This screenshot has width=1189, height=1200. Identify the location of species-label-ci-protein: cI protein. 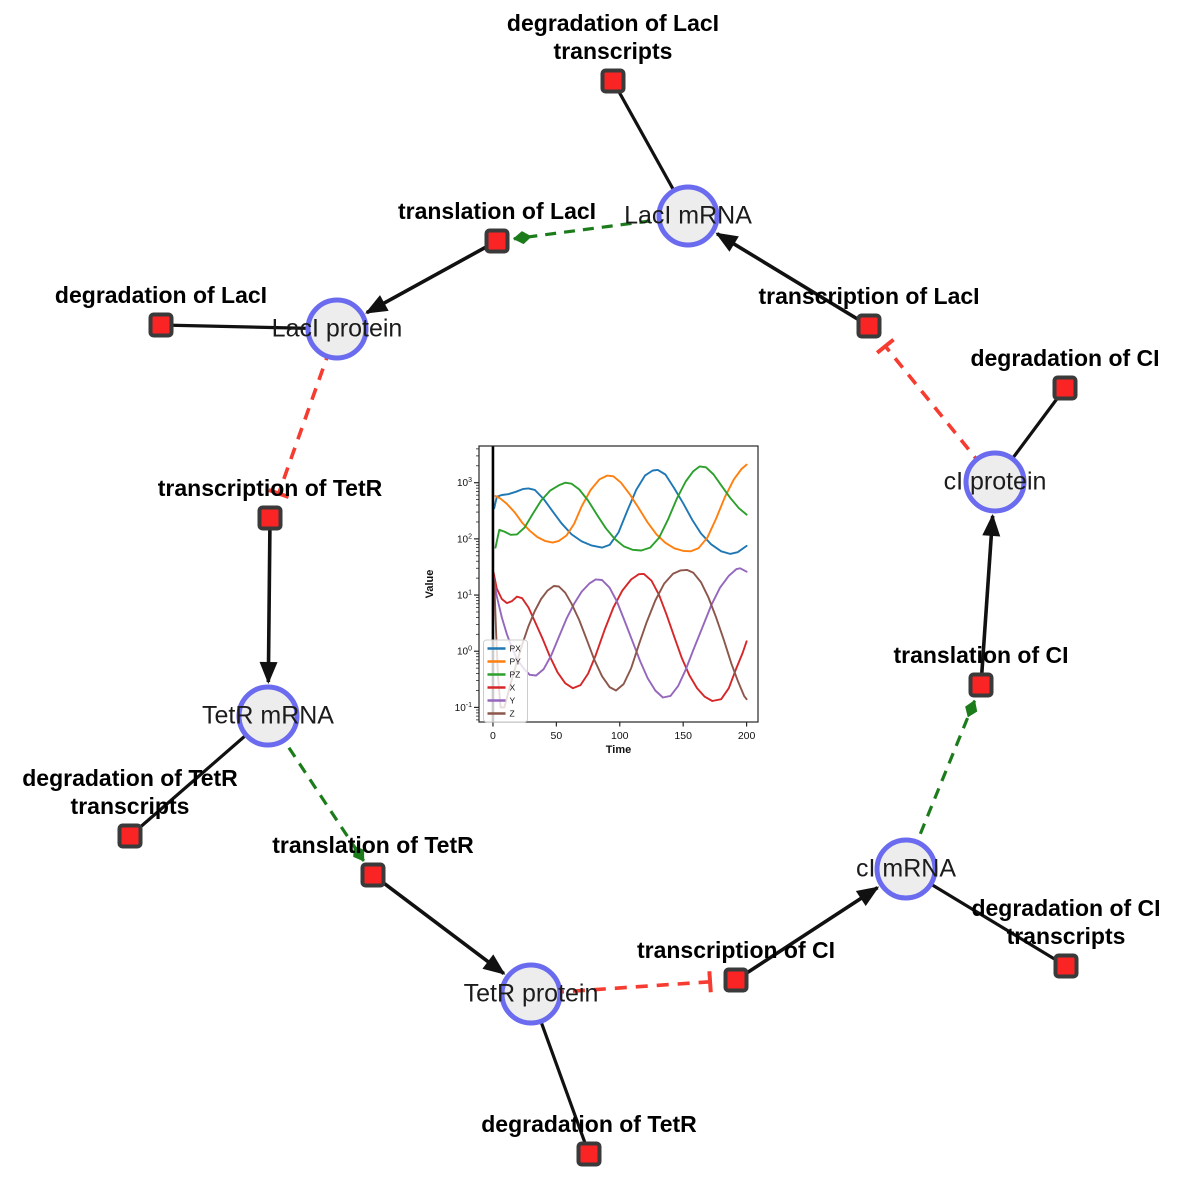
(995, 481).